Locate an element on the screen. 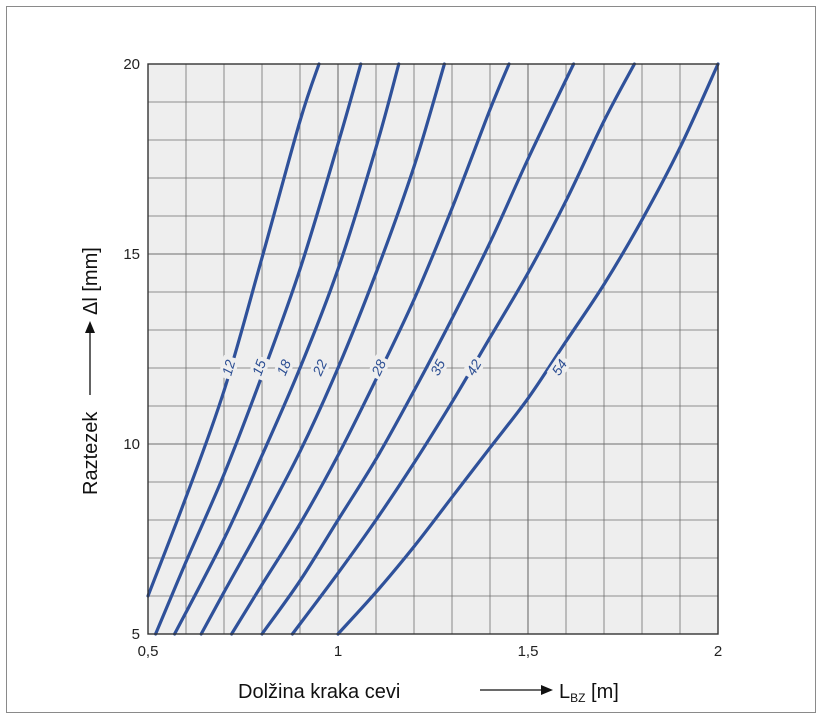 The height and width of the screenshot is (721, 824). x-axis-title: Dolžina kraka cevi LBZ [m] is located at coordinates (428, 693).